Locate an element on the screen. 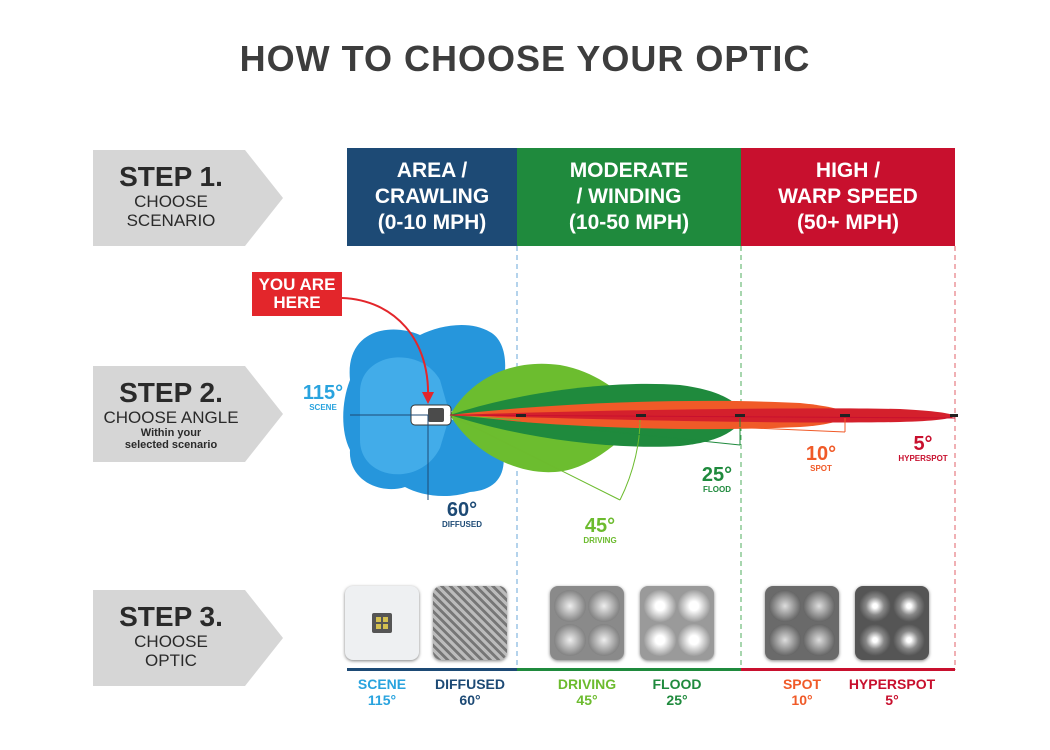  angle-scene-degree: 115° is located at coordinates (323, 393).